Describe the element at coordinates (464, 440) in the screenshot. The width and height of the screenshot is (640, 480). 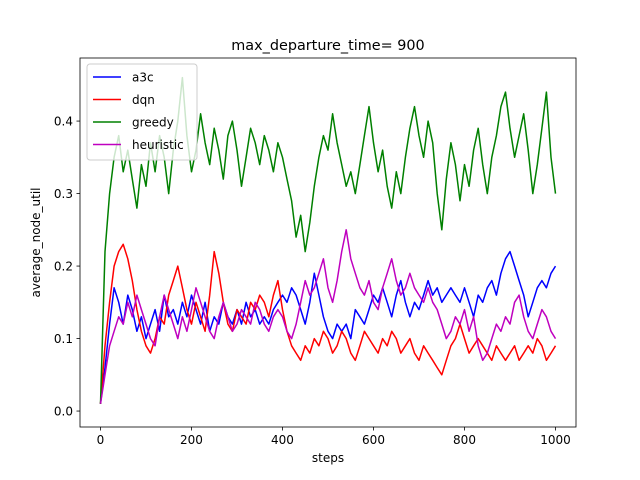
I see `x-tick-label: 800` at that location.